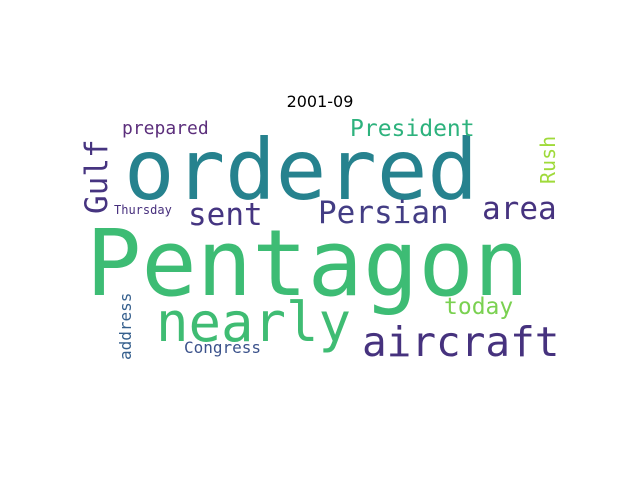 The height and width of the screenshot is (480, 640). What do you see at coordinates (125, 326) in the screenshot?
I see `word-address: address` at bounding box center [125, 326].